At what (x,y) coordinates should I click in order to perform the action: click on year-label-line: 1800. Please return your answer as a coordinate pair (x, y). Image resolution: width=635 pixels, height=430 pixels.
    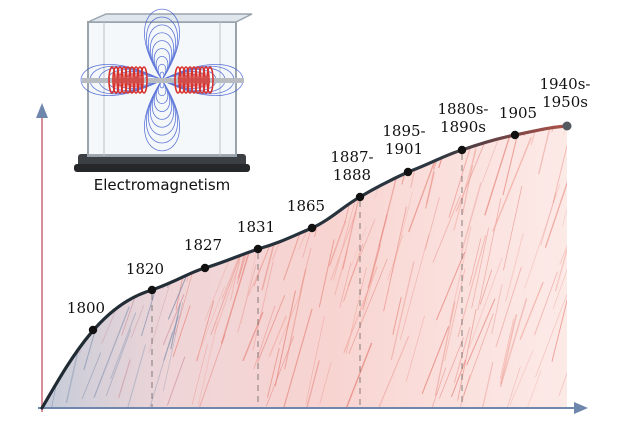
    Looking at the image, I should click on (86, 308).